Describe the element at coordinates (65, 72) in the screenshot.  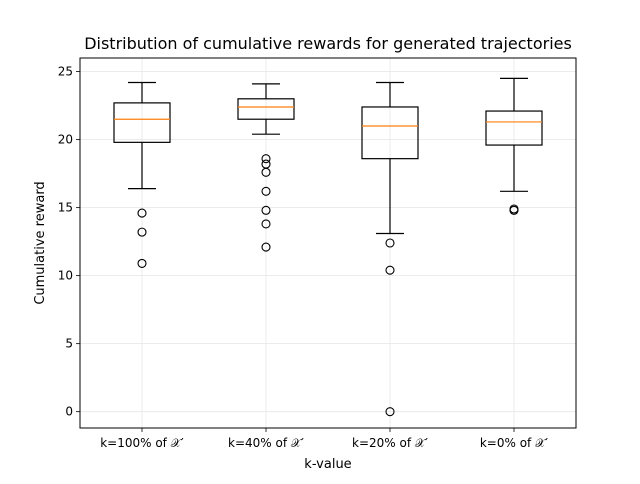
I see `y-tick-label: 25` at that location.